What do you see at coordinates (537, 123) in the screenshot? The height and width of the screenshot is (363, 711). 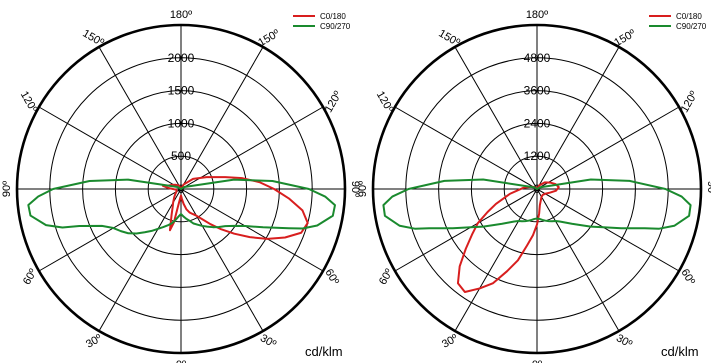 I see `radial-tick-label: 2400` at bounding box center [537, 123].